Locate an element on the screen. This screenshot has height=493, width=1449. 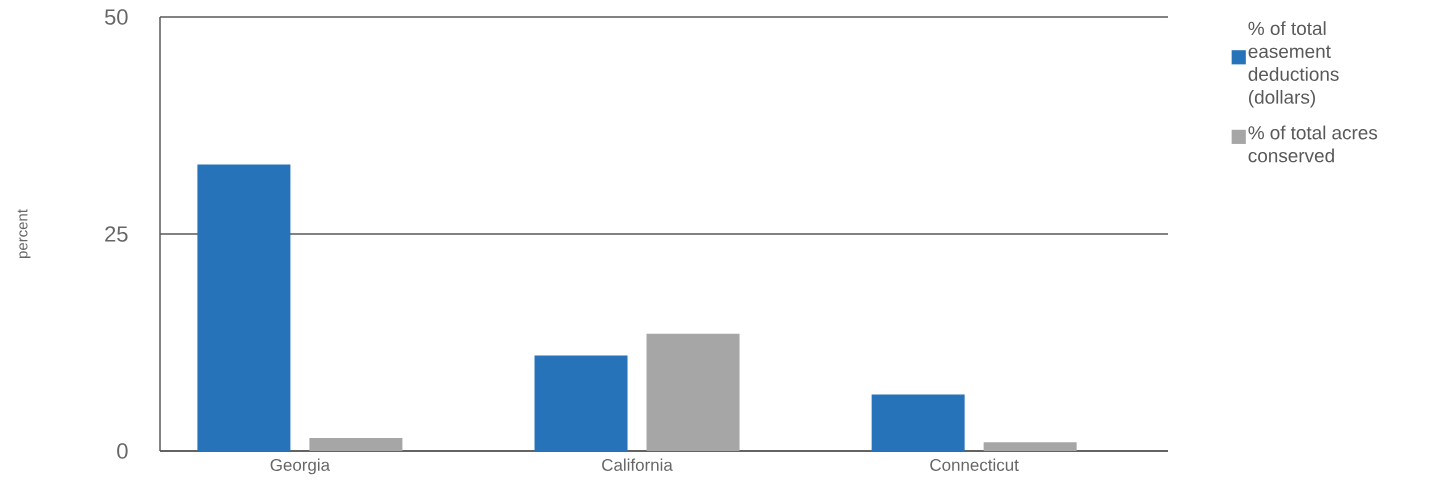
legend-label: % of total easement deductions (dollars) is located at coordinates (1293, 64).